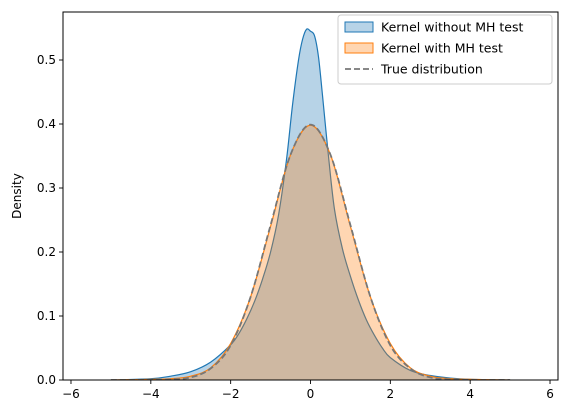  Describe the element at coordinates (46, 380) in the screenshot. I see `y-tick-label: 0.0` at that location.